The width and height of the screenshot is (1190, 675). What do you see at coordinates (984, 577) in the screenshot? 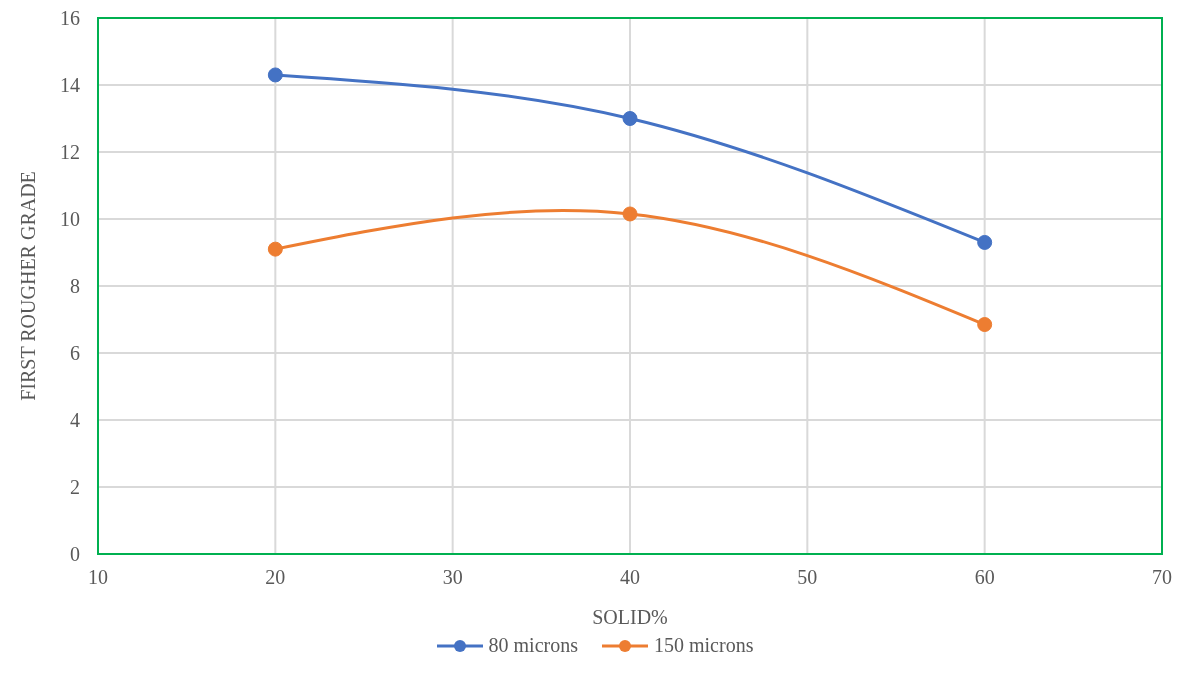
I see `x-tick-label: 60` at bounding box center [984, 577].